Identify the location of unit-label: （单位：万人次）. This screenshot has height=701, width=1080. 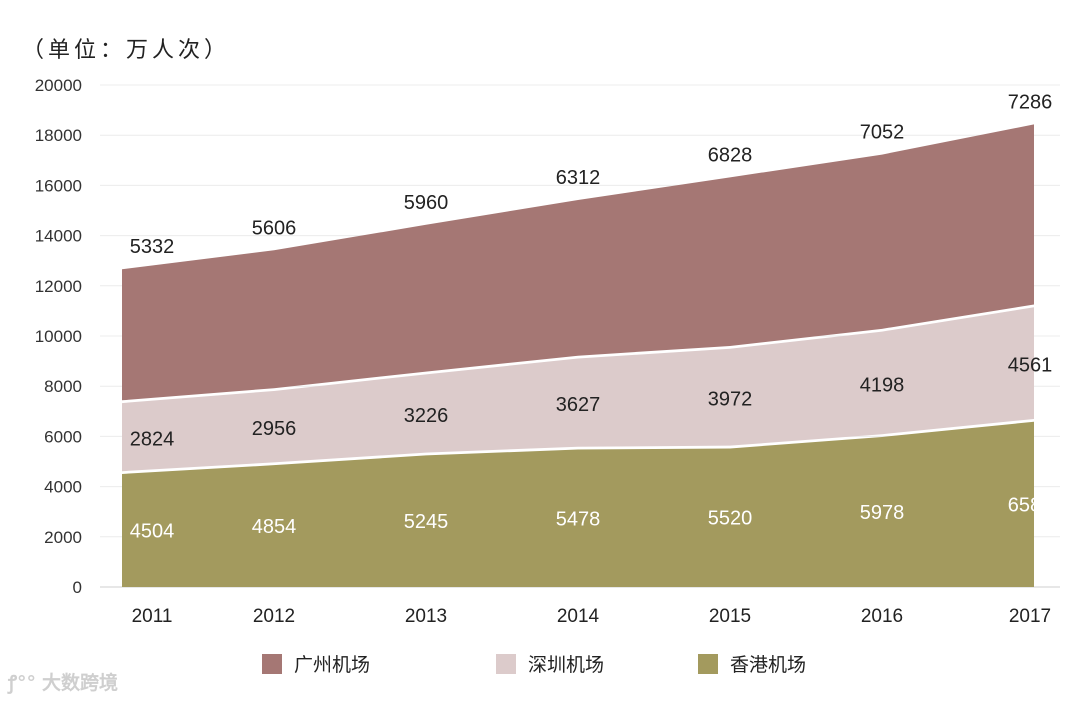
(126, 50).